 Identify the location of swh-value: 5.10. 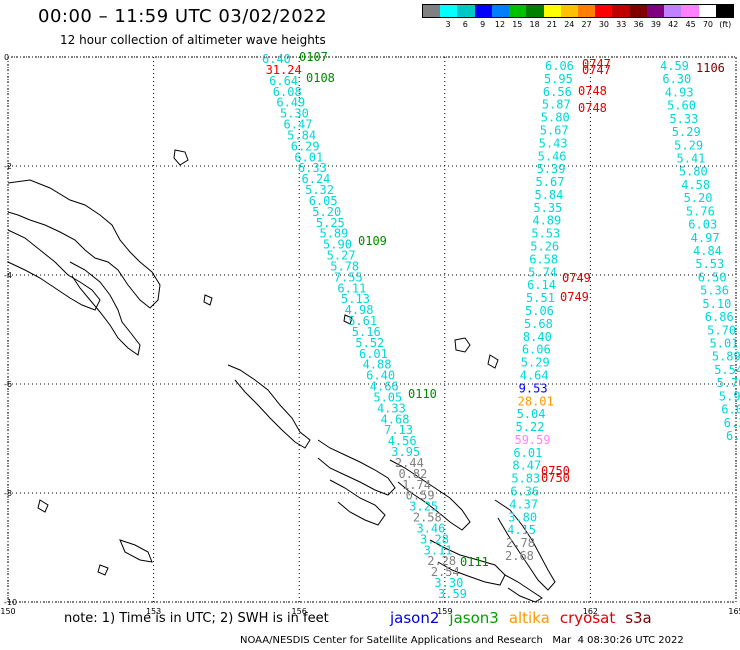
(716, 304).